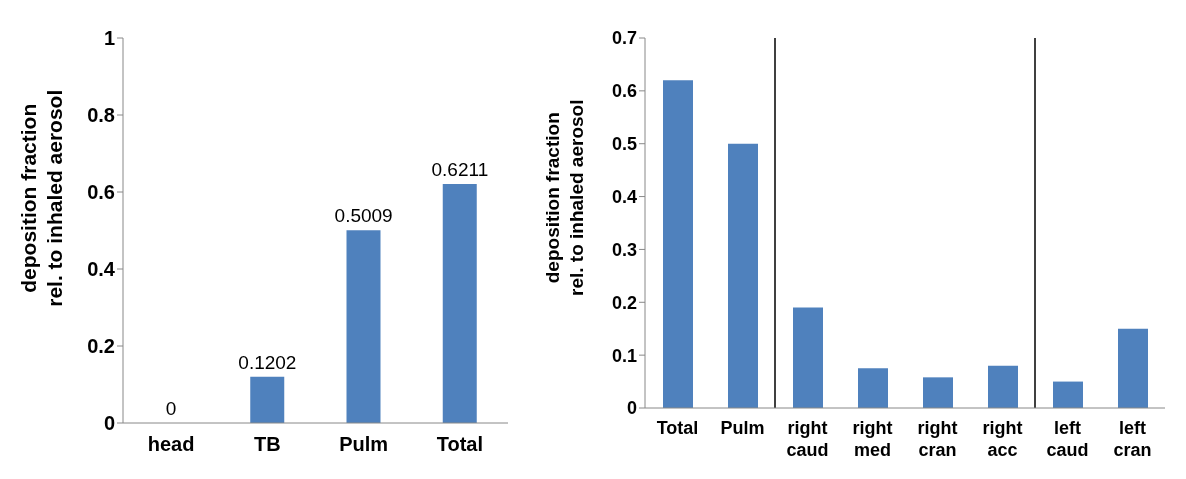 The image size is (1186, 479). I want to click on data-label: 0, so click(171, 408).